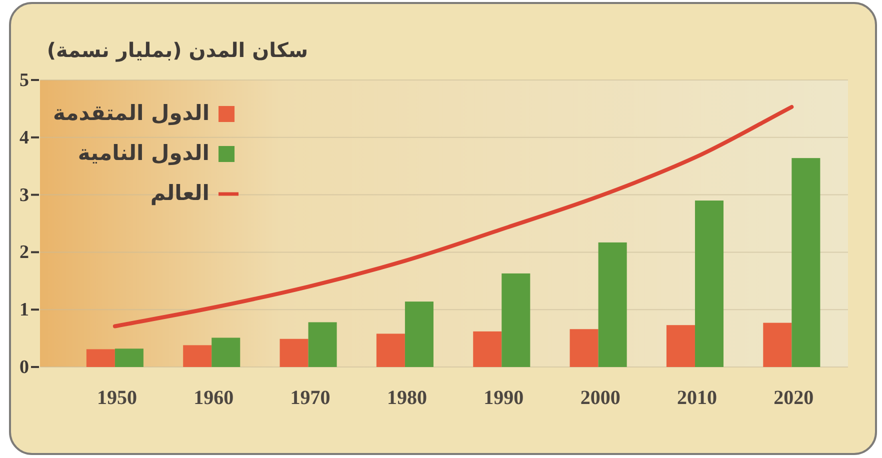  Describe the element at coordinates (600, 398) in the screenshot. I see `x-tick-label: 2000` at that location.